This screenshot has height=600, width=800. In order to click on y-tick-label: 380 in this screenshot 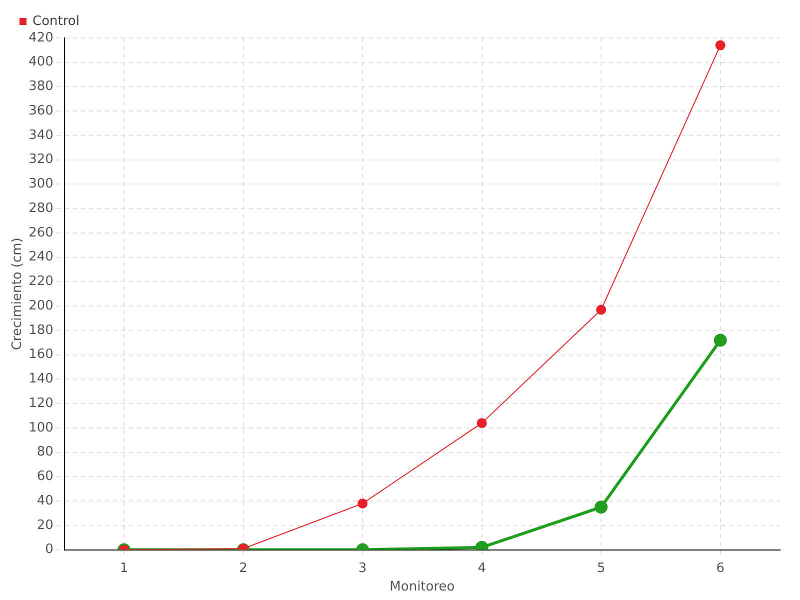, I will do `click(41, 86)`.